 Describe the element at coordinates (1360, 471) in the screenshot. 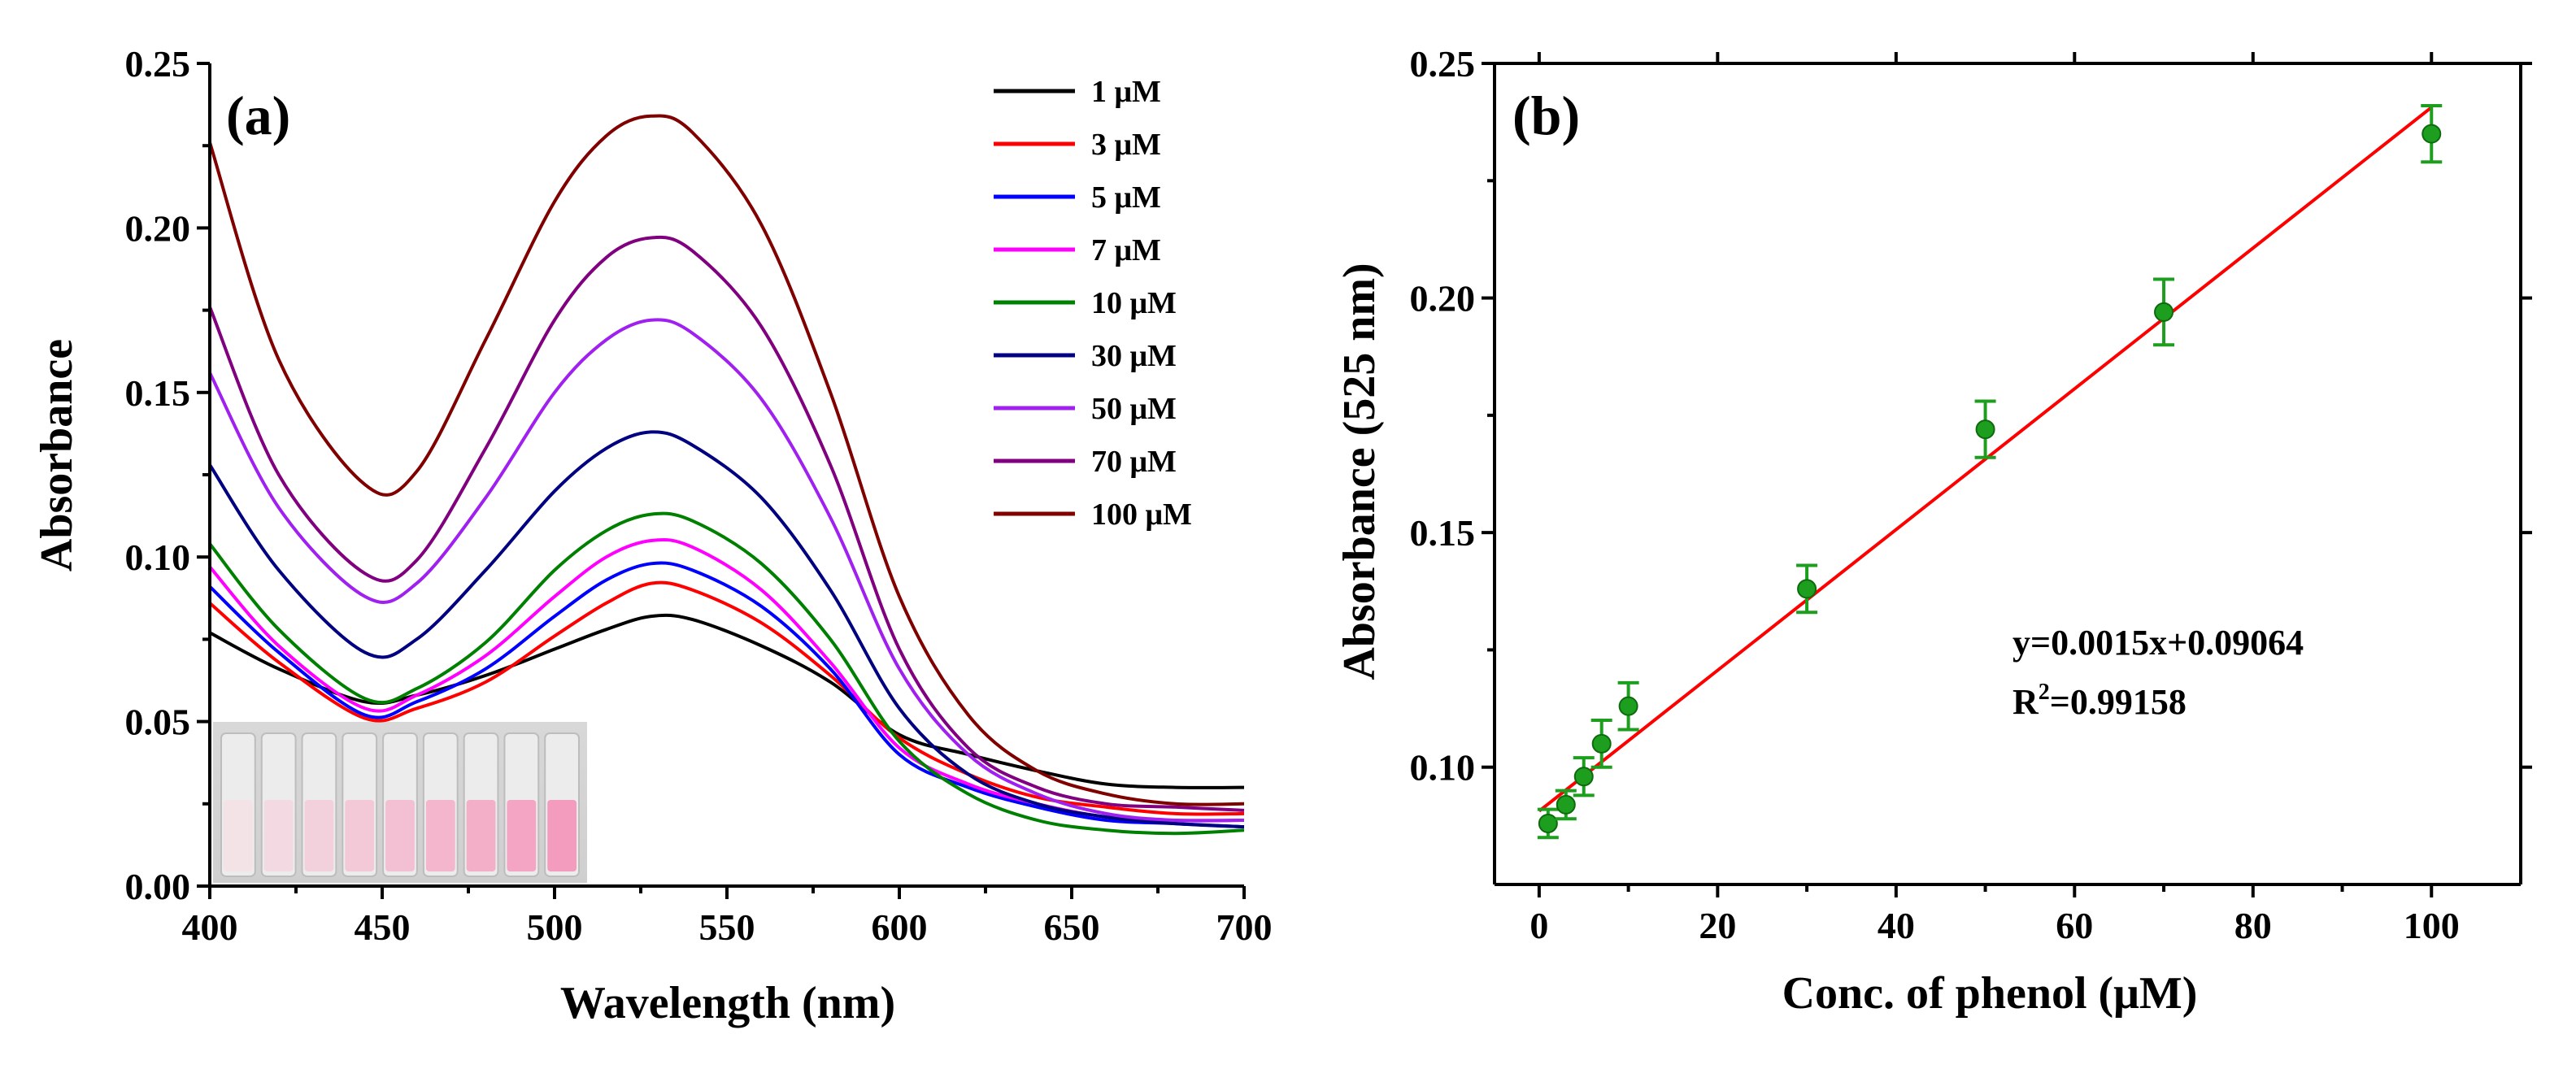

I see `panel-b-y-axis-title: Absorbance (525 nm)` at that location.